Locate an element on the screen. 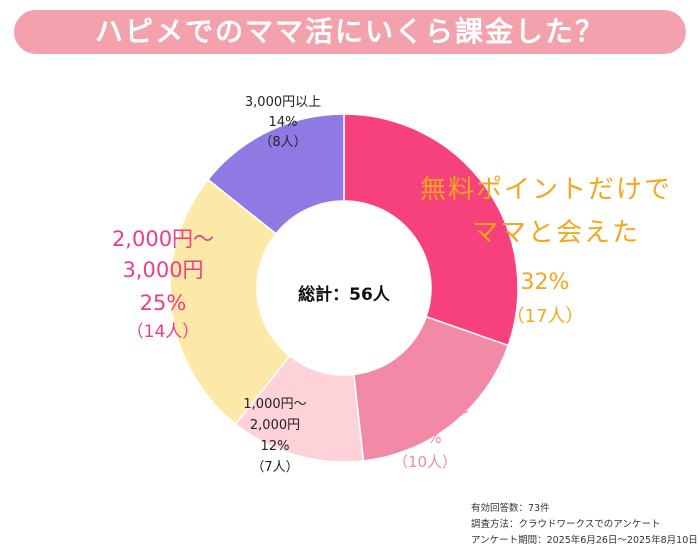 This screenshot has width=700, height=550. label-under-1000: 1,000以下〜 17% （10人） is located at coordinates (425, 437).